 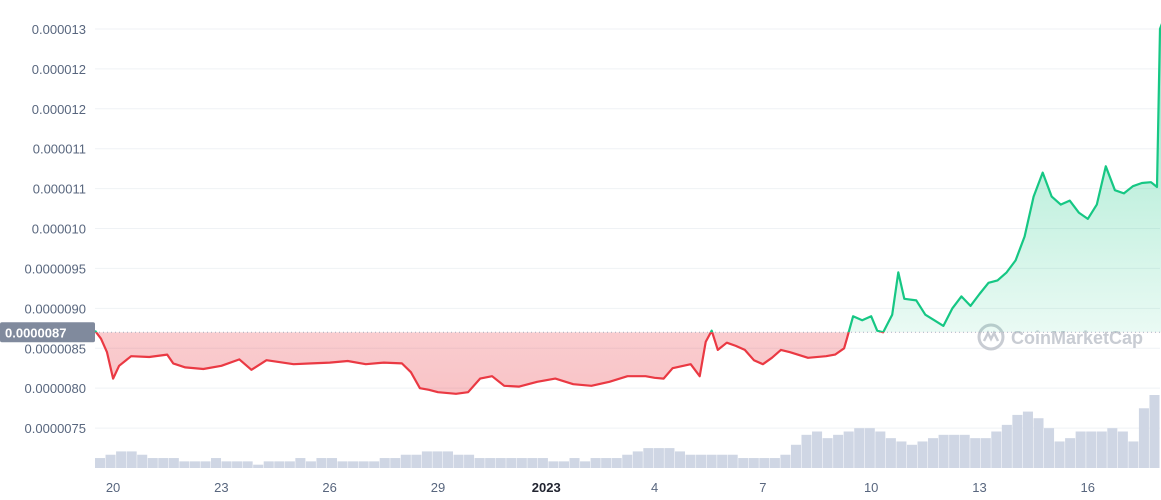 I want to click on y-tick-label: 0.0000095, so click(x=55, y=268).